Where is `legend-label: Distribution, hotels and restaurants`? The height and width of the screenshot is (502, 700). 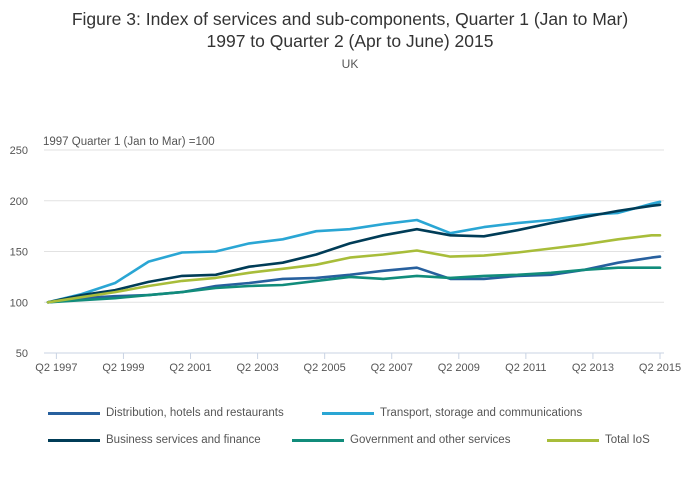 legend-label: Distribution, hotels and restaurants is located at coordinates (195, 413).